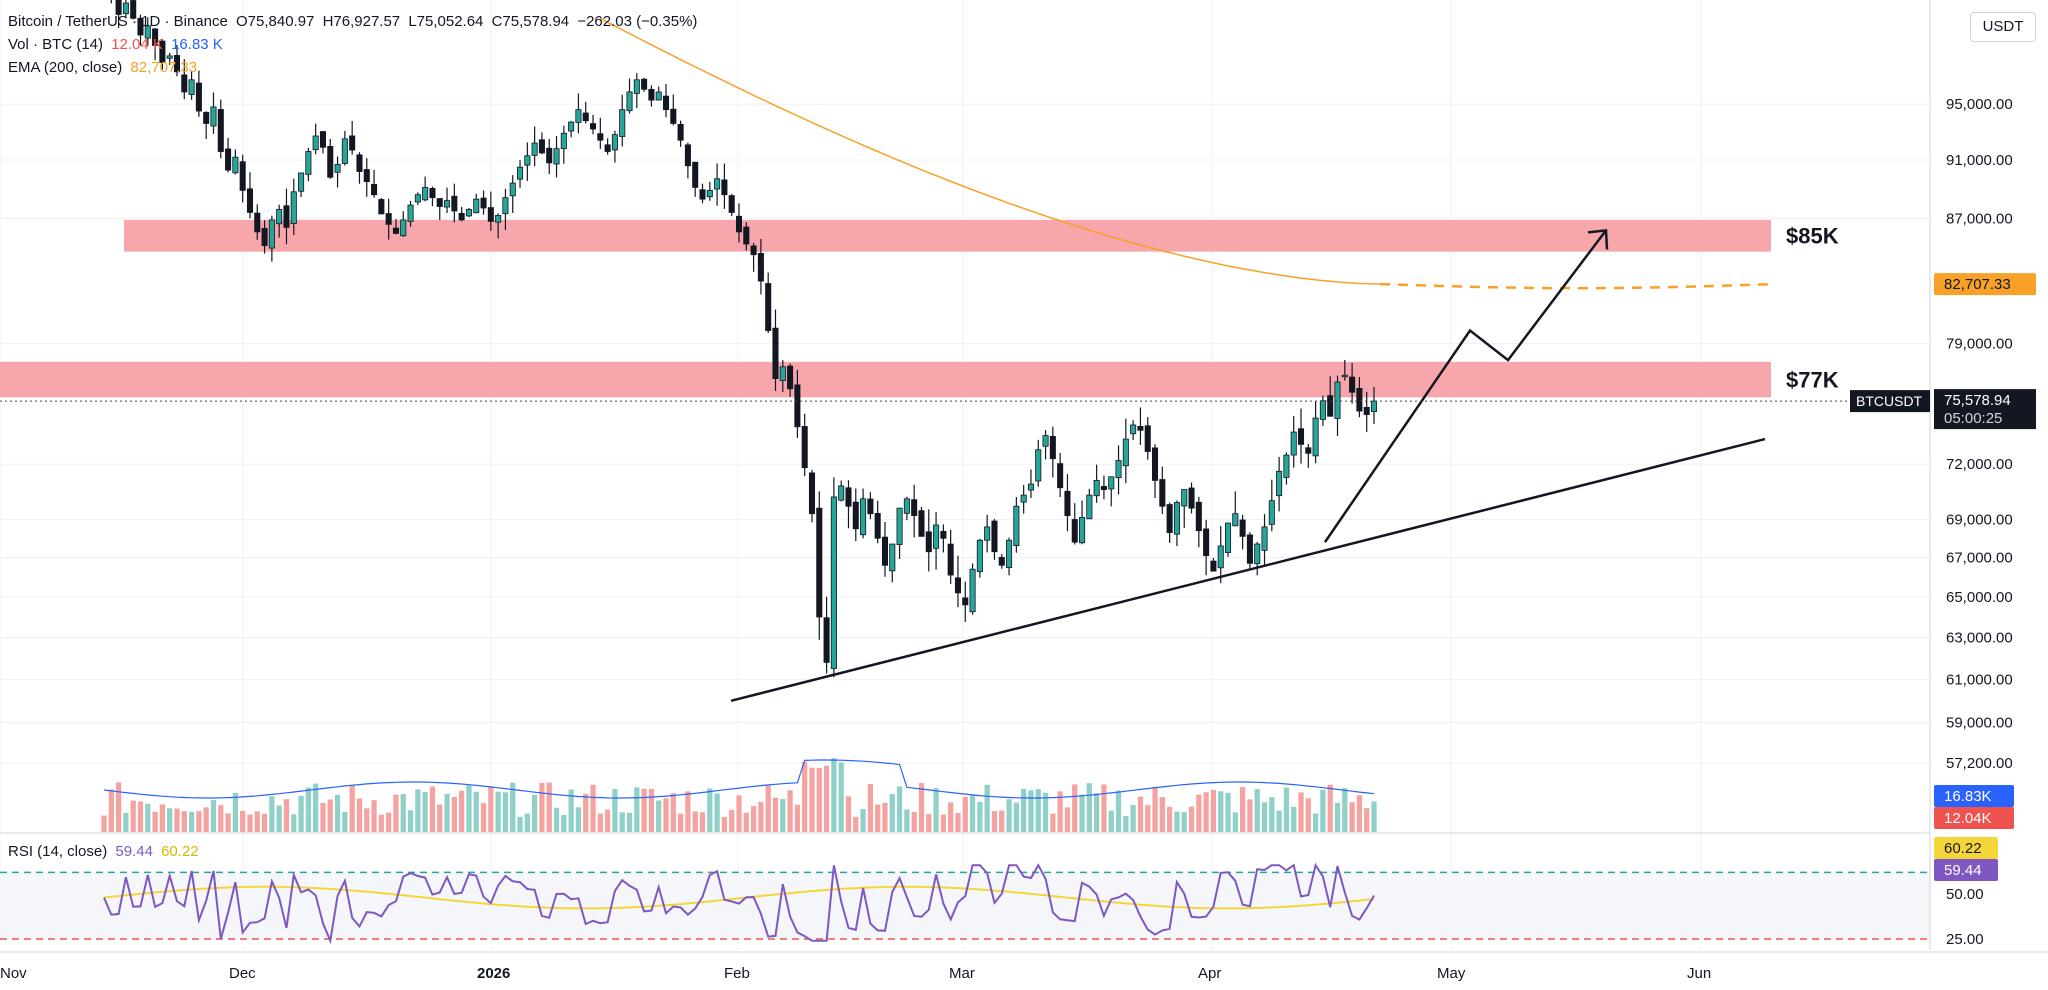  Describe the element at coordinates (104, 68) in the screenshot. I see `ema-legend: EMA (200, close) 82,707.33` at that location.